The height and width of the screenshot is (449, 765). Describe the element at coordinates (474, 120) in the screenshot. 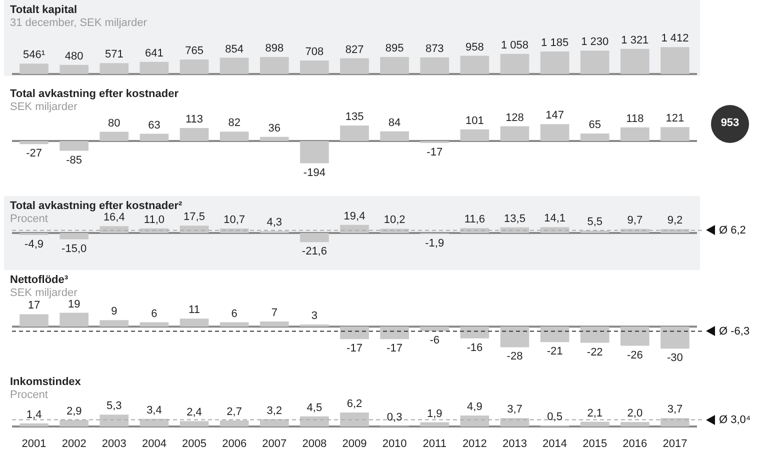

I see `data-label: 101` at that location.